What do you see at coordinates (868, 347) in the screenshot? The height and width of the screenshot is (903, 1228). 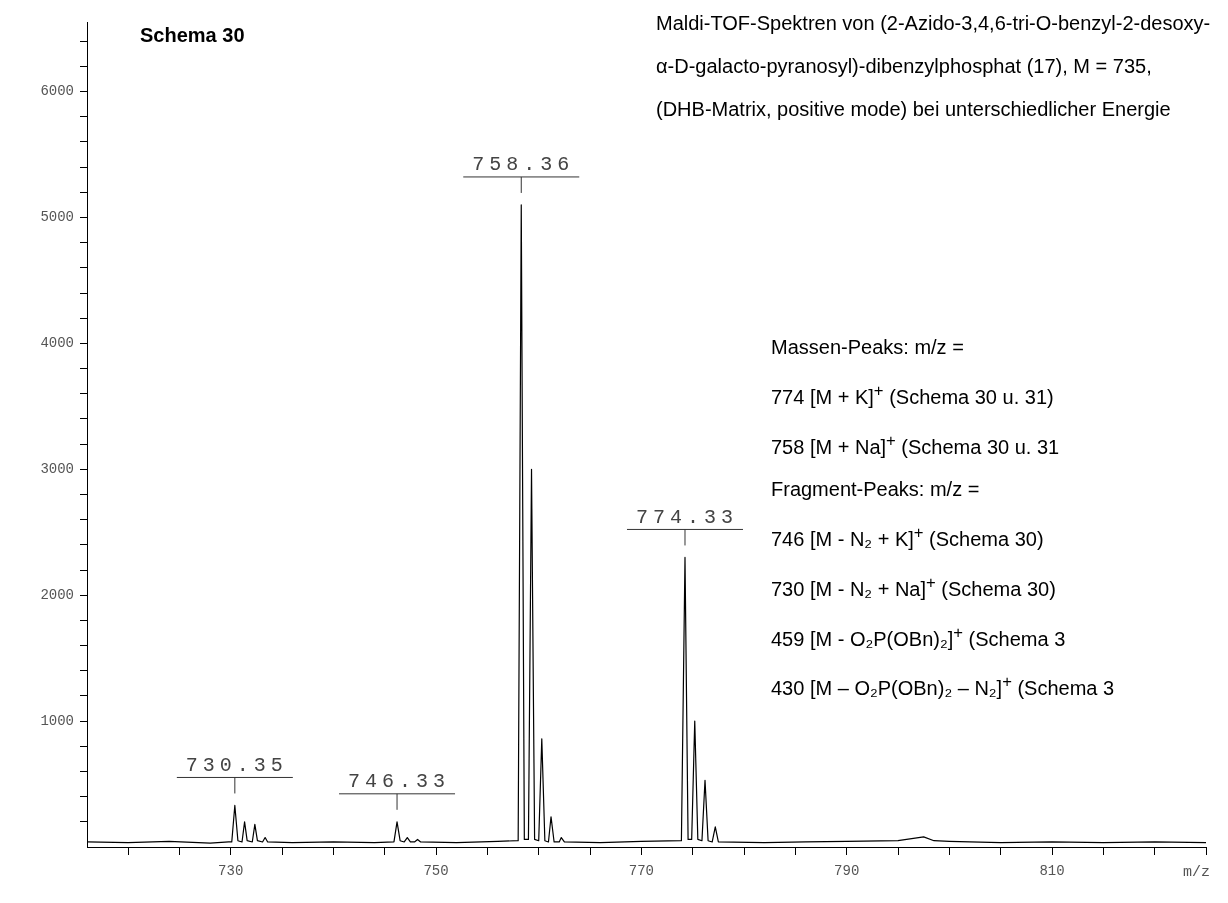 I see `annotation: Massen-Peaks: m/z =` at bounding box center [868, 347].